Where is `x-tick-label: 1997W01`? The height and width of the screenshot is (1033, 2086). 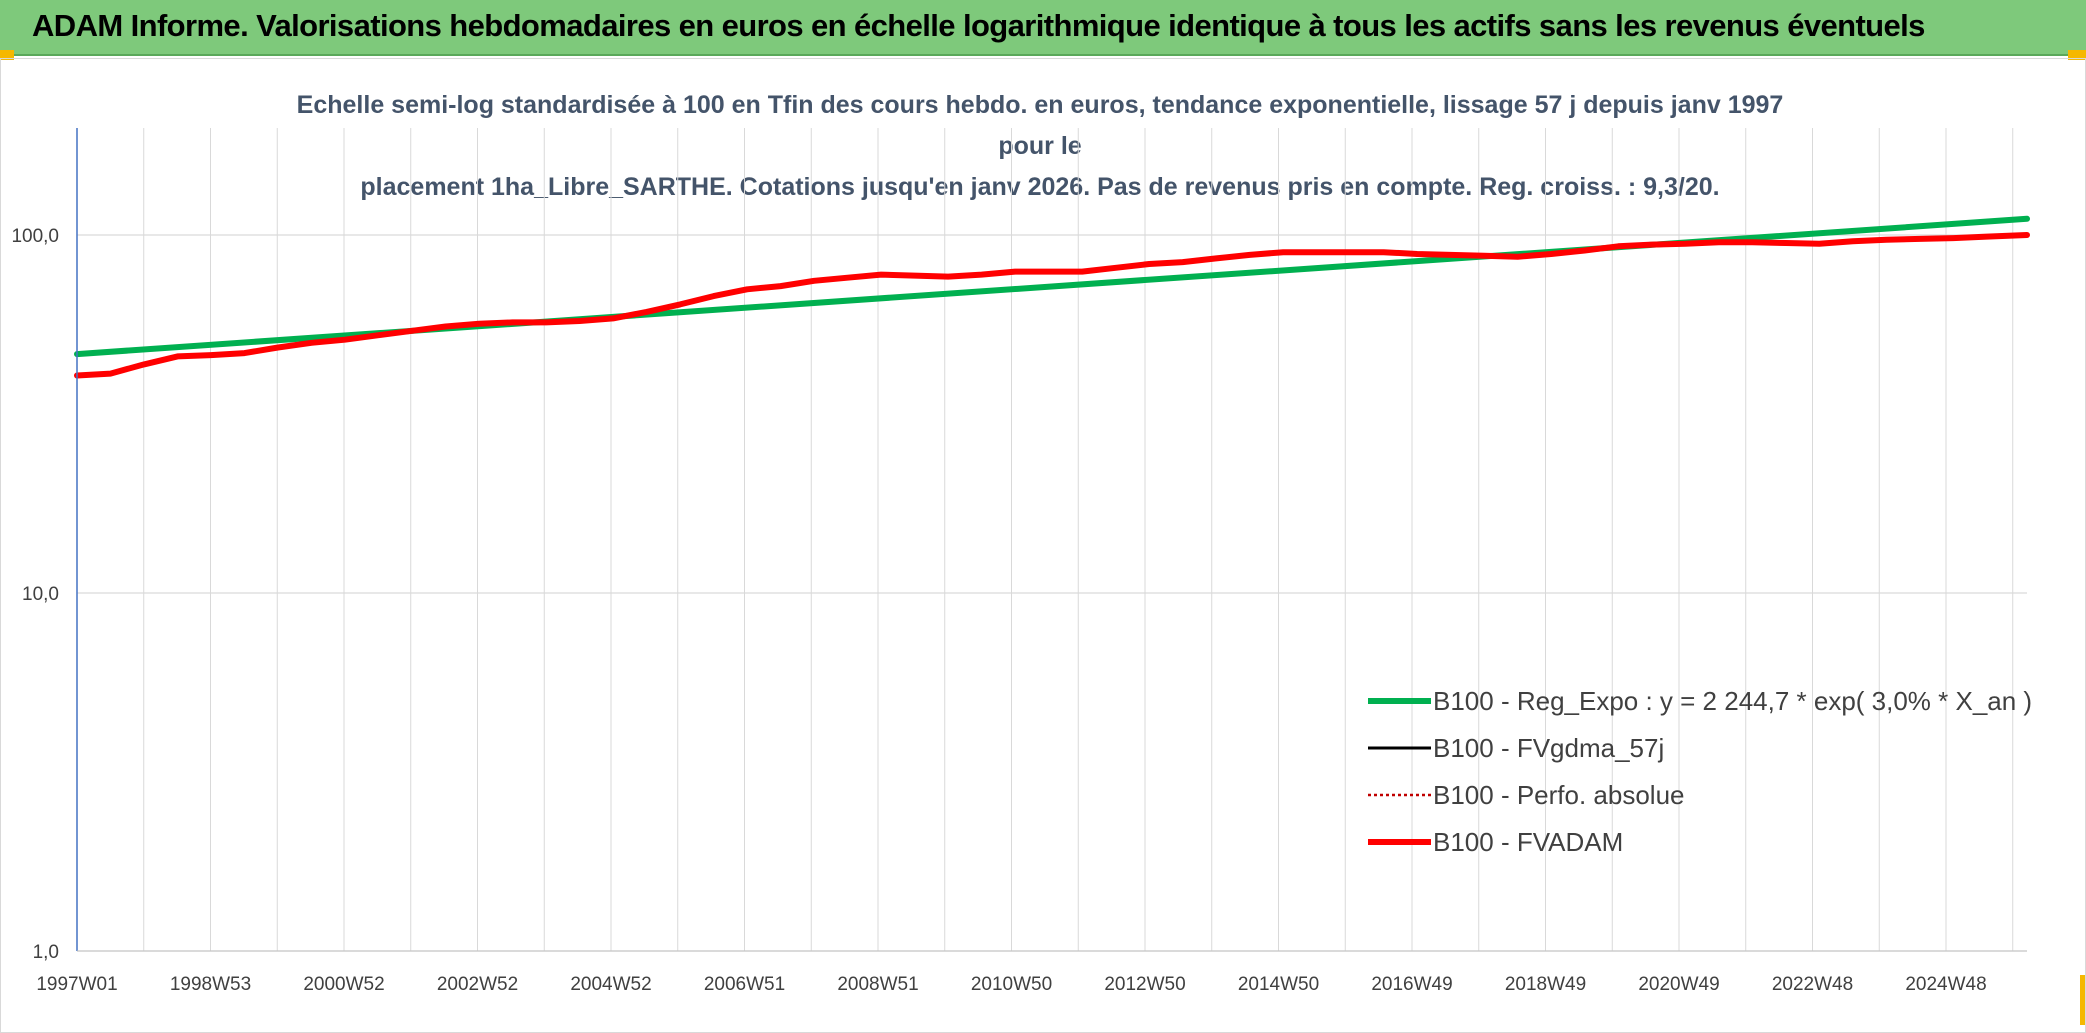 x-tick-label: 1997W01 is located at coordinates (76, 984).